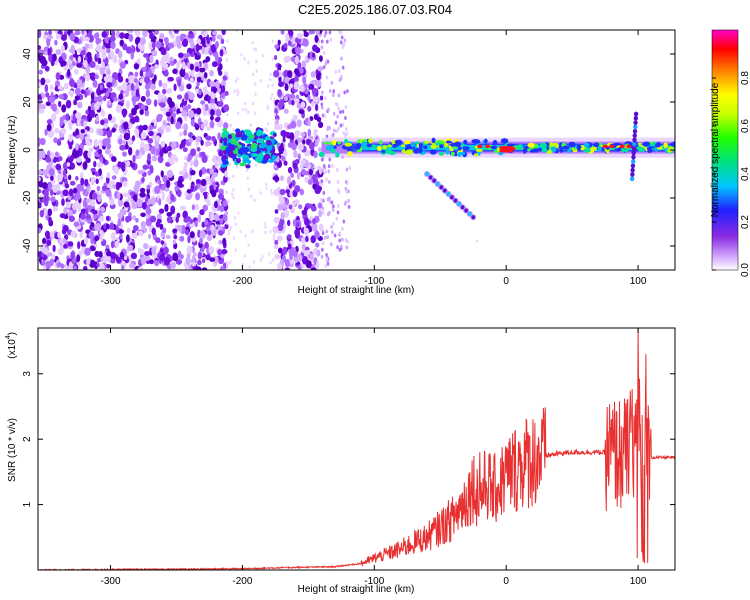 Image resolution: width=750 pixels, height=600 pixels. I want to click on colorbar: Normalized spectral amplitude, so click(724, 150).